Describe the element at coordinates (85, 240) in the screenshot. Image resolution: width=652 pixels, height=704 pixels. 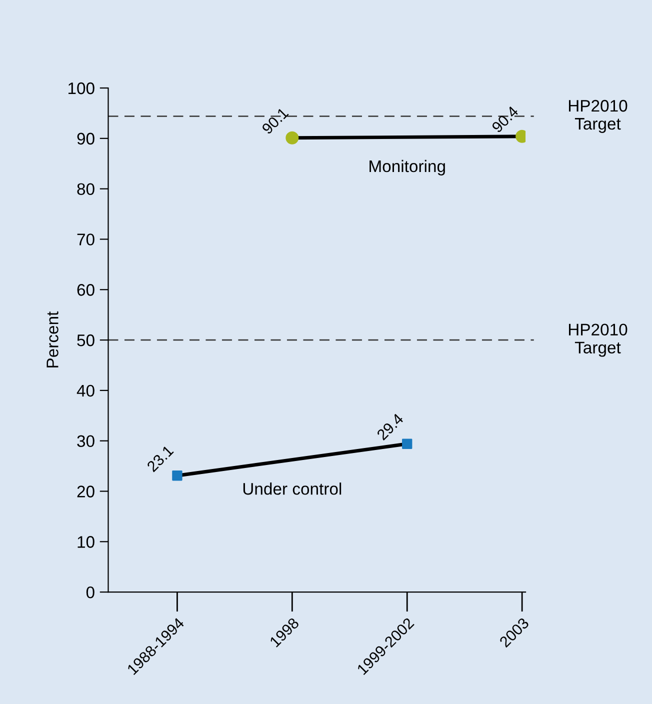
I see `y-tick-label: 70` at that location.